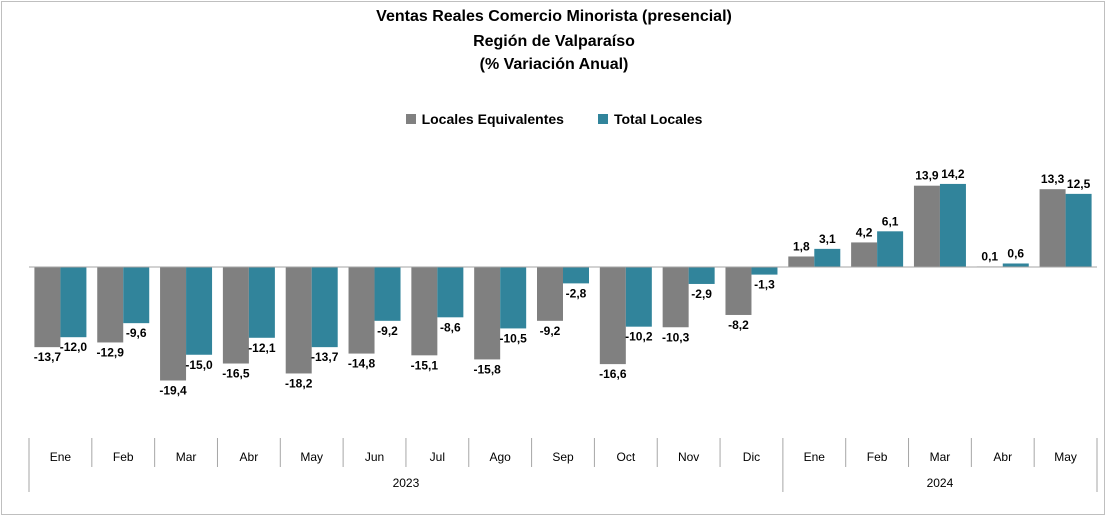  What do you see at coordinates (74, 347) in the screenshot?
I see `data-label-series-2: -12,0` at bounding box center [74, 347].